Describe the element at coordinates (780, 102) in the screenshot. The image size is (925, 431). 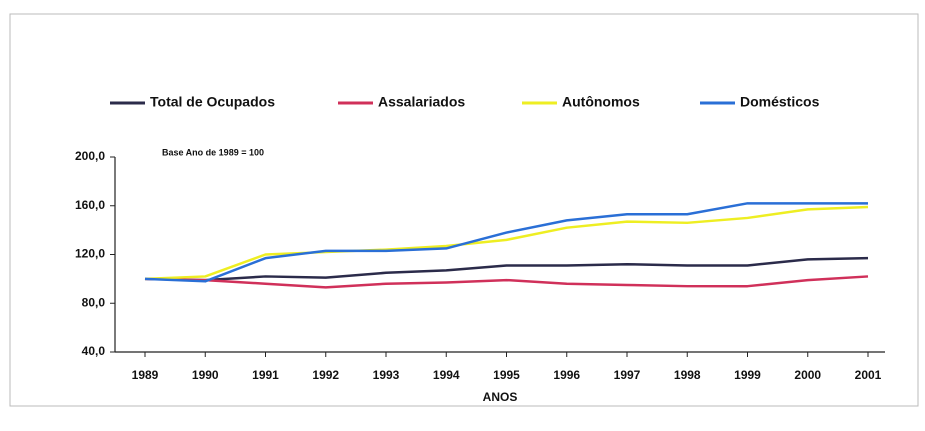
I see `legend-label: Domésticos` at that location.